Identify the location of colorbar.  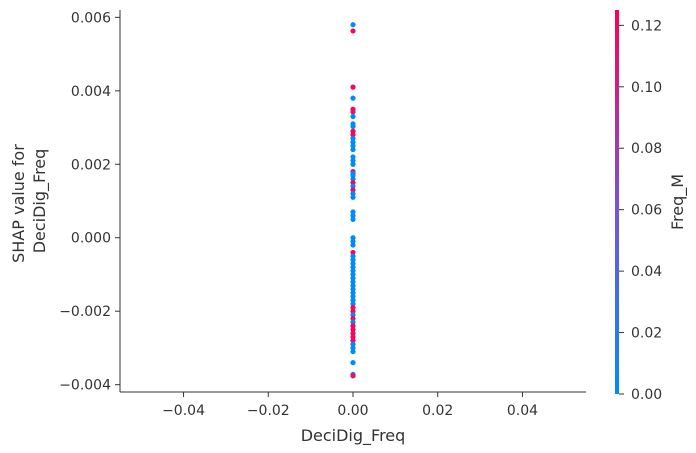
(617, 202).